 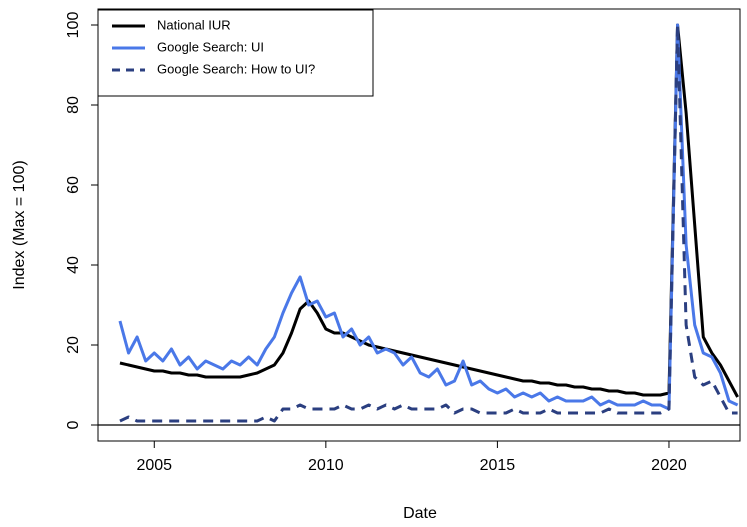 What do you see at coordinates (498, 465) in the screenshot?
I see `x-tick-label: 2015` at bounding box center [498, 465].